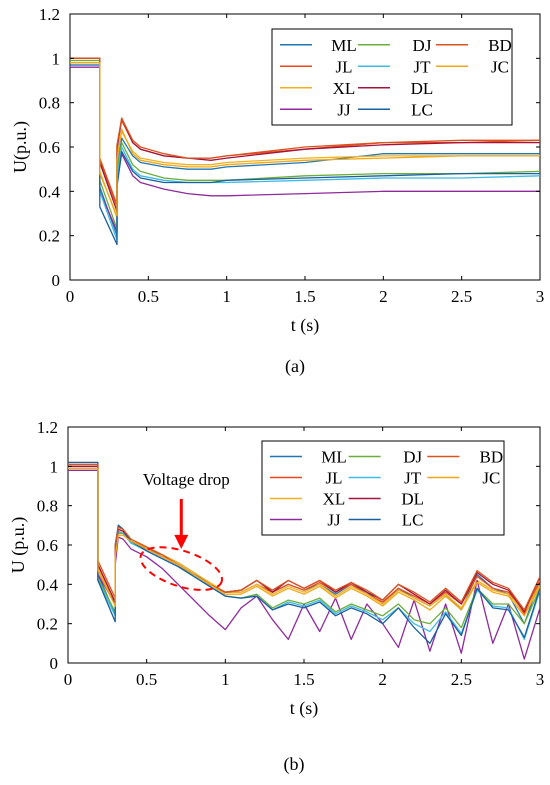 The height and width of the screenshot is (785, 550). What do you see at coordinates (18, 545) in the screenshot?
I see `y-axis-label: U (p.u.)` at bounding box center [18, 545].